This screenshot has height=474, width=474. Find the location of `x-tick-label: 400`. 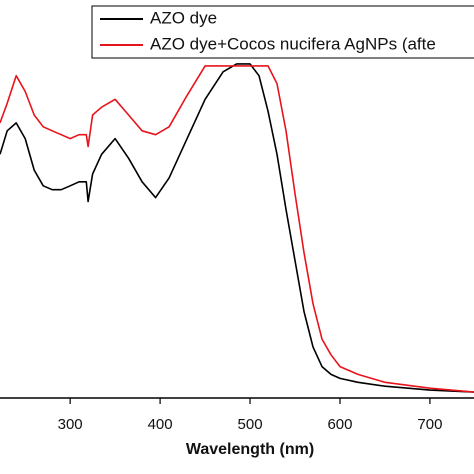

x-tick-label: 400 is located at coordinates (160, 424).